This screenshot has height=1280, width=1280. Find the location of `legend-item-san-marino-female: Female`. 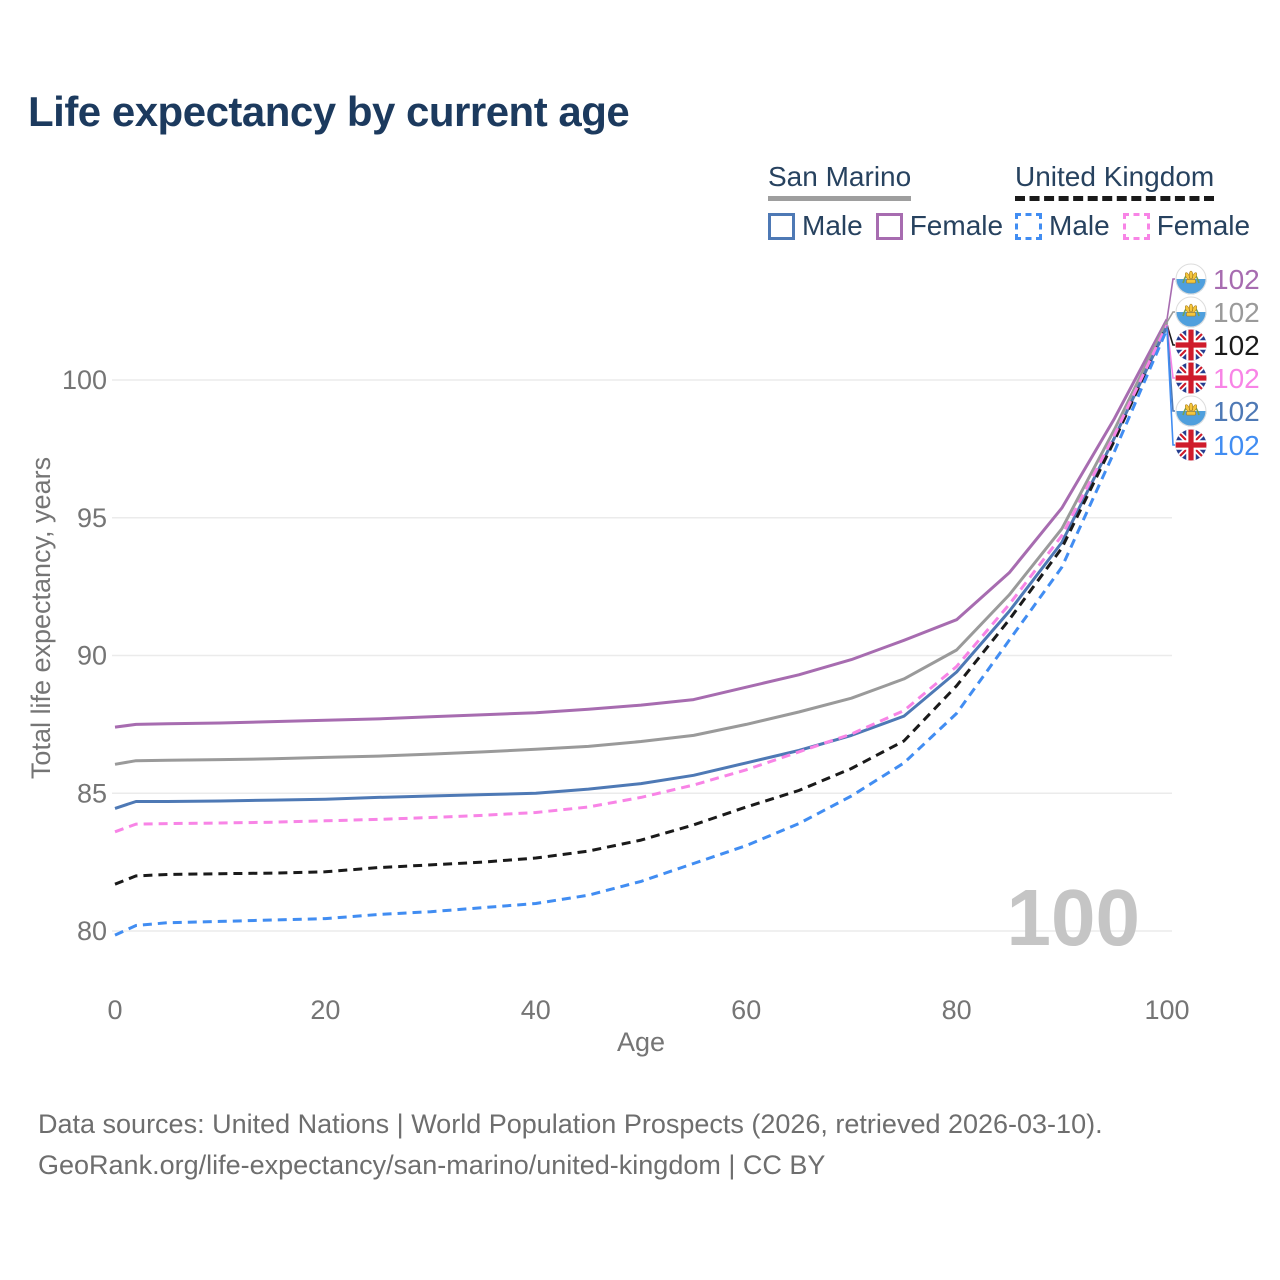

legend-item-san-marino-female: Female is located at coordinates (939, 226).